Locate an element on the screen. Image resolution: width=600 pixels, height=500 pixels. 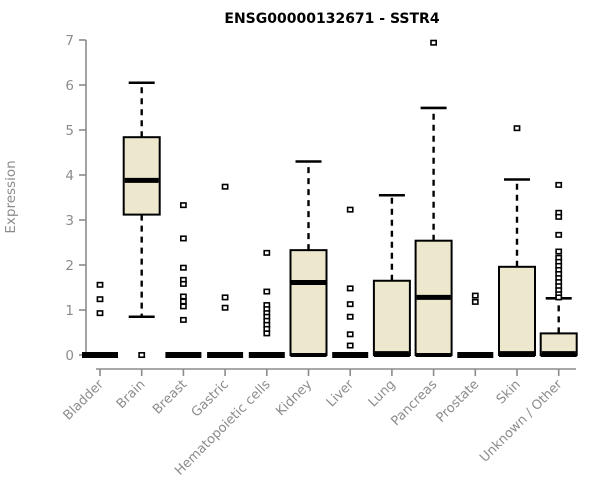
x-category-label: Brain is located at coordinates (131, 394).